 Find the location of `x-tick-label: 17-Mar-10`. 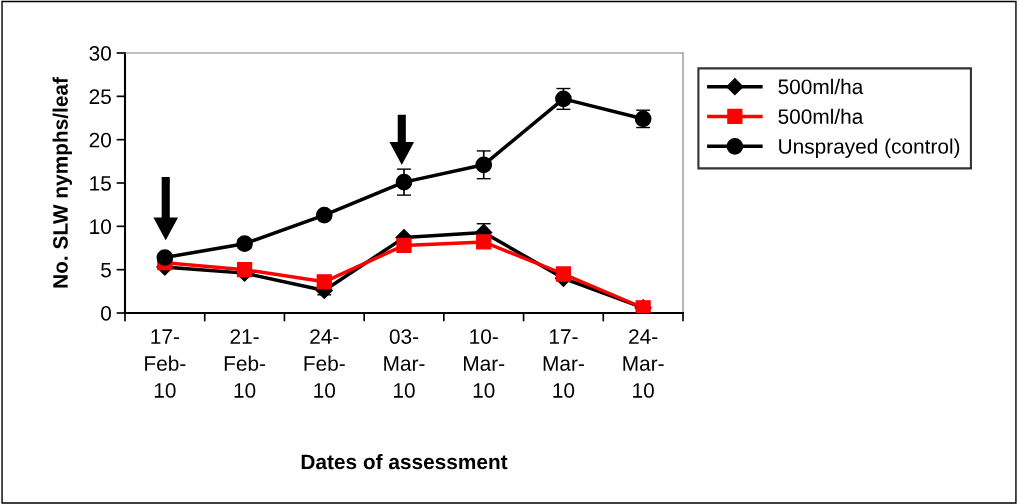

x-tick-label: 17-Mar-10 is located at coordinates (563, 363).